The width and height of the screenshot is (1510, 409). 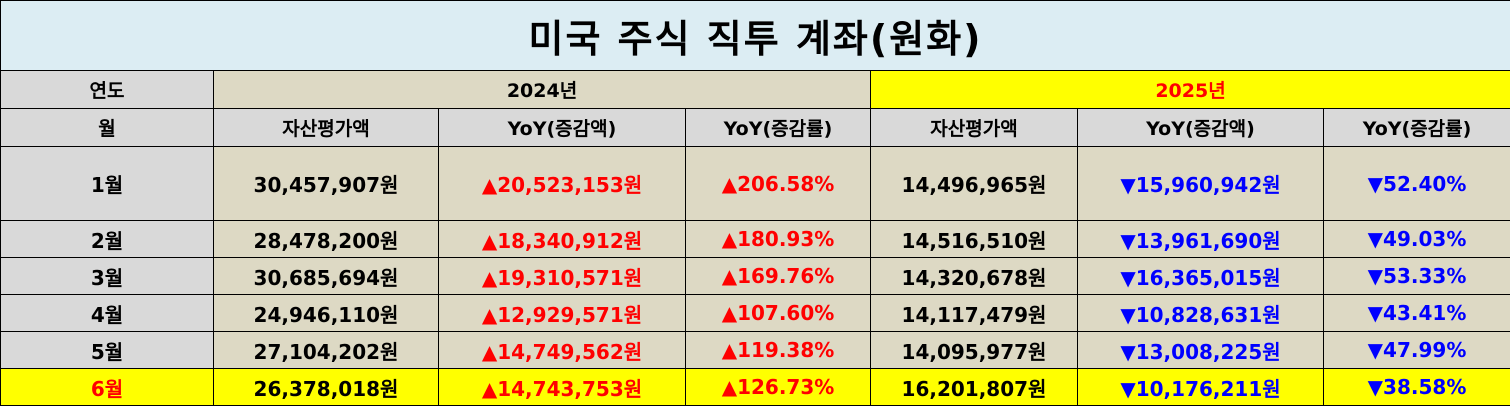 What do you see at coordinates (778, 276) in the screenshot?
I see `value-cell: ▲169.76%` at bounding box center [778, 276].